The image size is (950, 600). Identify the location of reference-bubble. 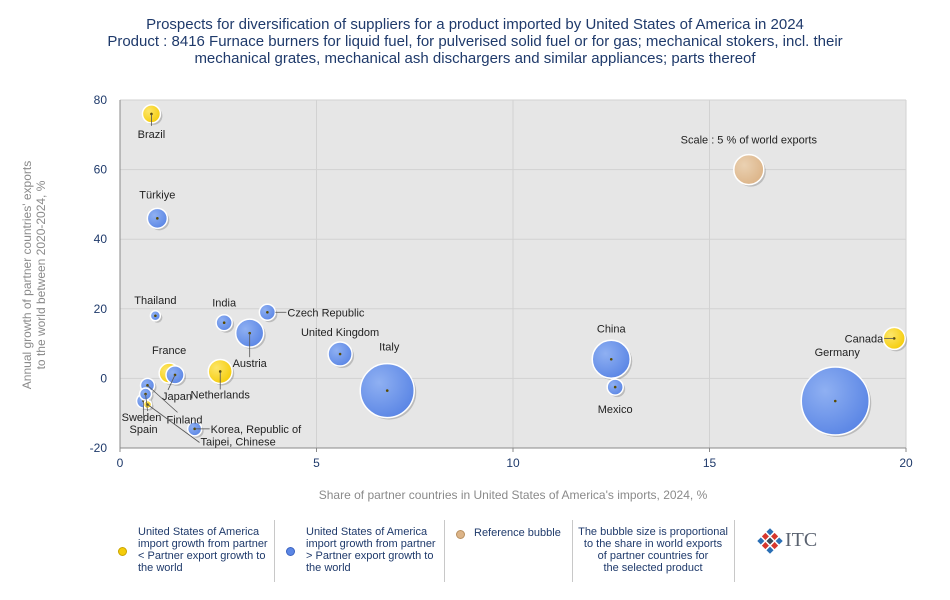
(749, 169).